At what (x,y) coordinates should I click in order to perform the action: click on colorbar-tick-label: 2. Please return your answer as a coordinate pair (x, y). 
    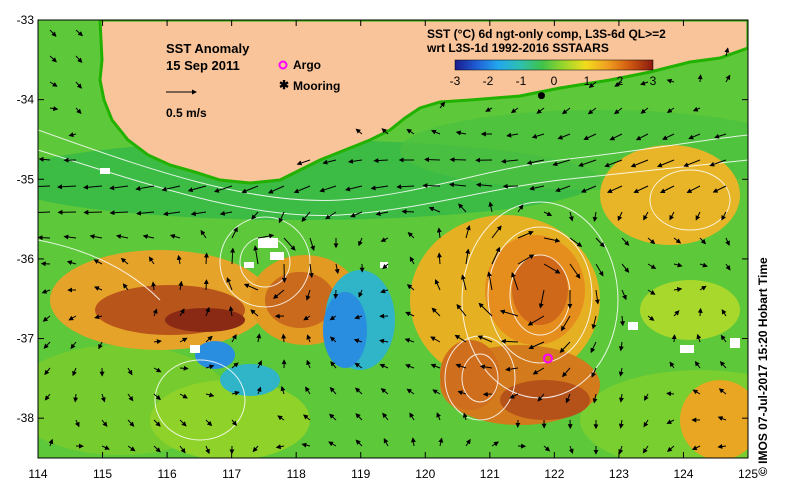
    Looking at the image, I should click on (620, 81).